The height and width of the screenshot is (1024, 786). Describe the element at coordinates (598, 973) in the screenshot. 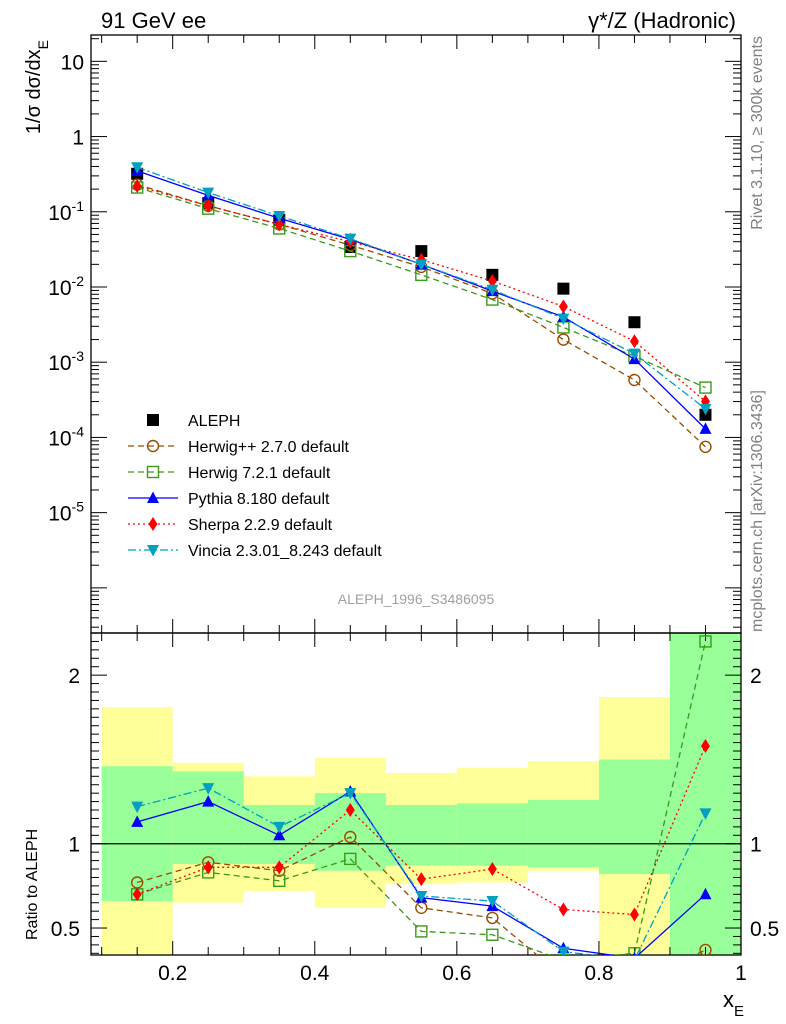

I see `x-tick-label: 0.8` at that location.